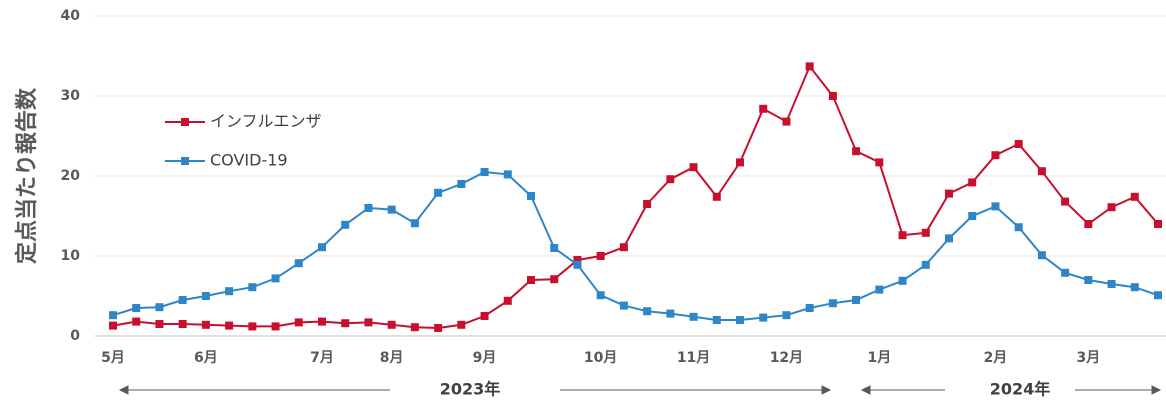  What do you see at coordinates (1020, 389) in the screenshot?
I see `year-label: 2024年` at bounding box center [1020, 389].